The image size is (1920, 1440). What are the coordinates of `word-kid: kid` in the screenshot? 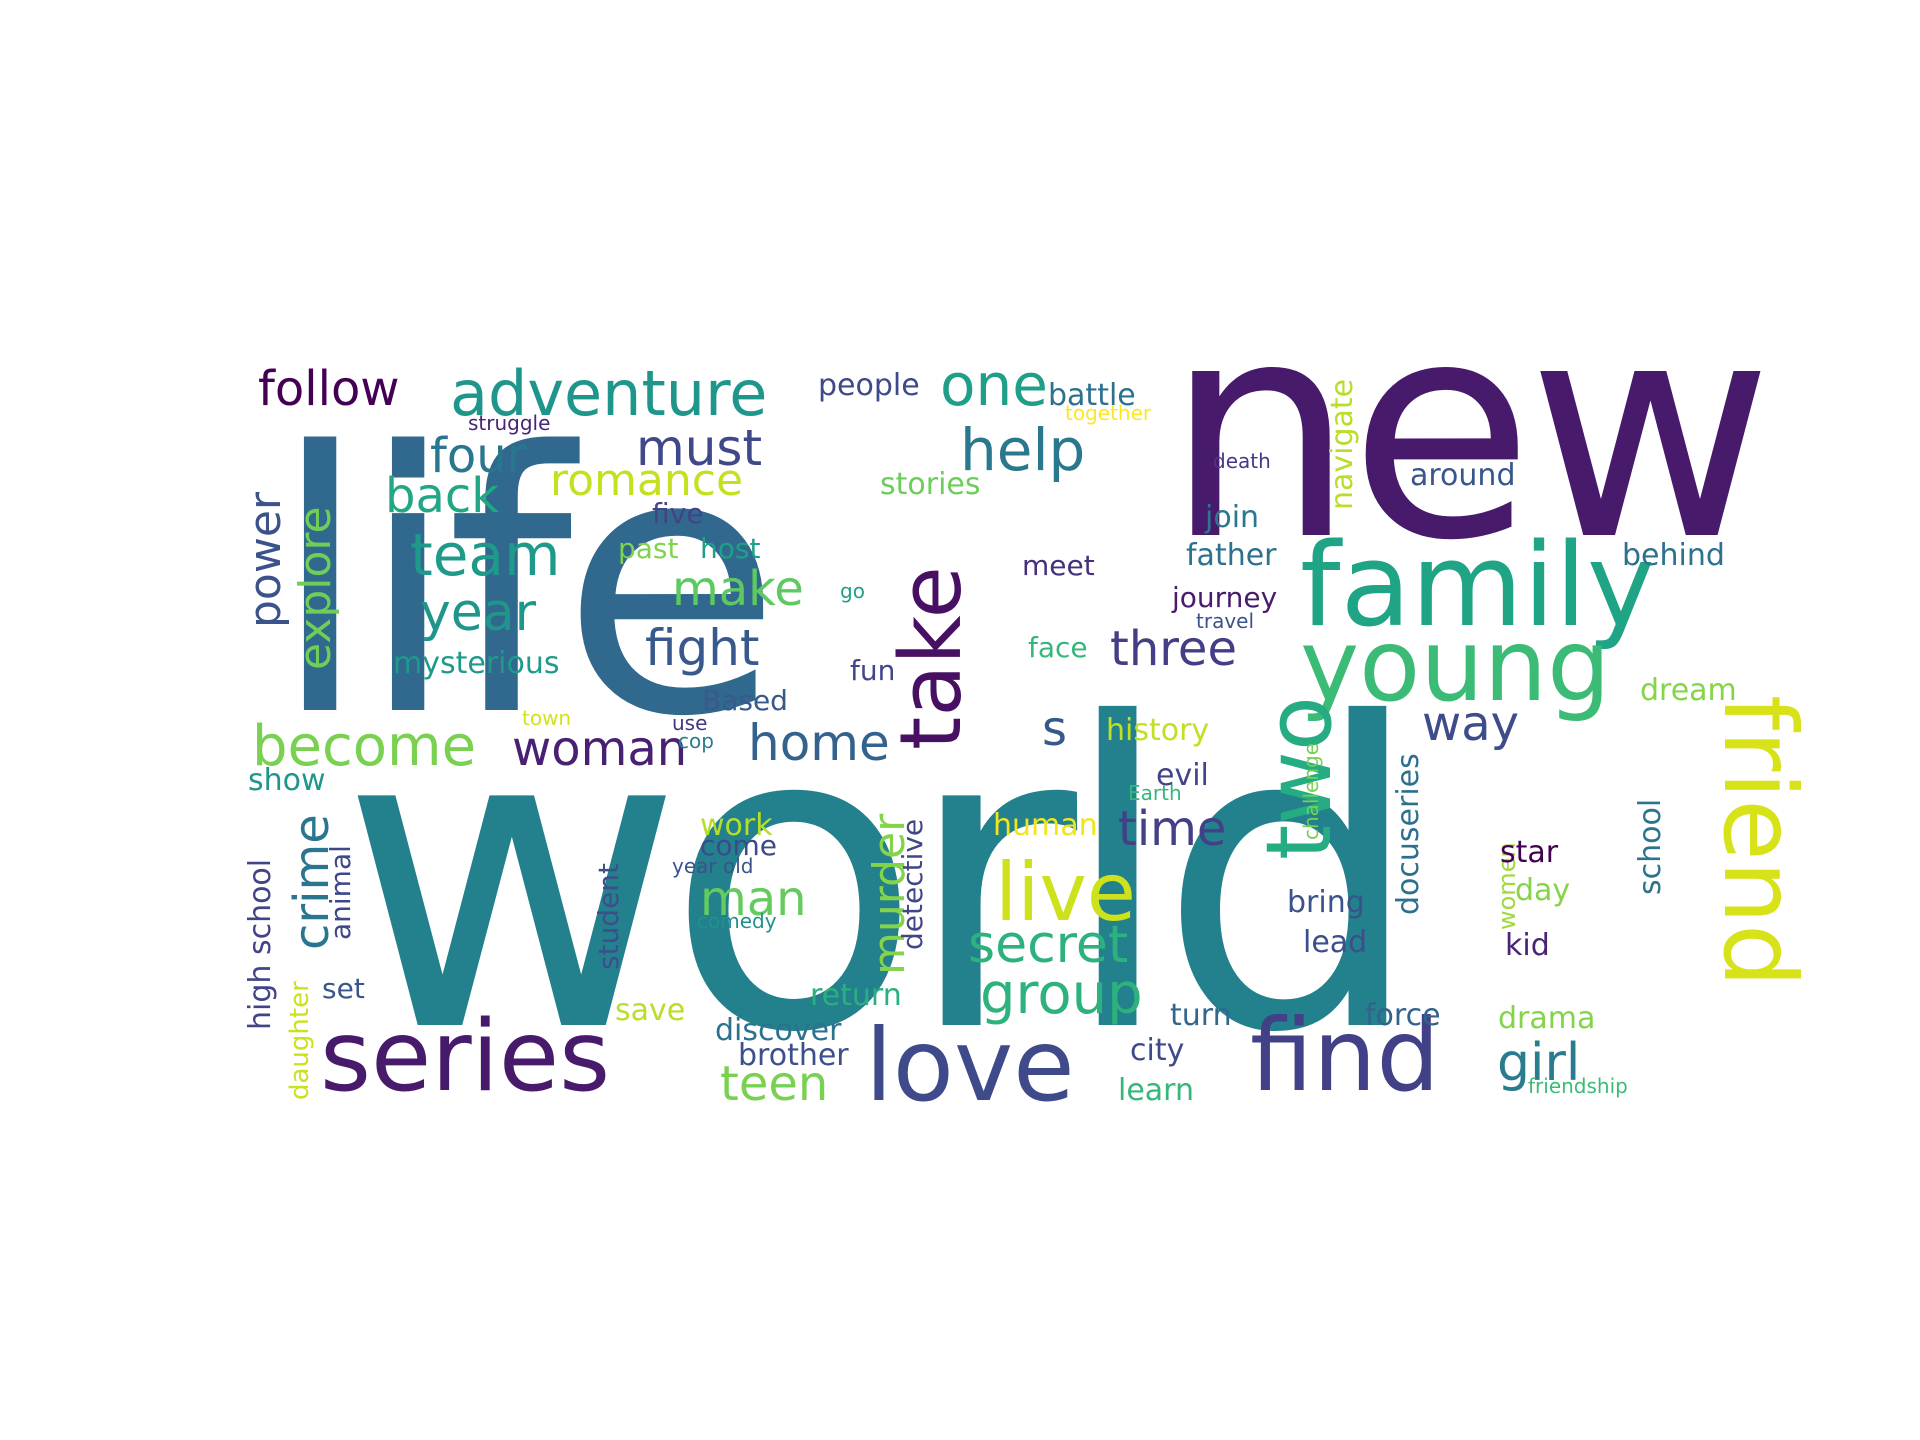 It's located at (1527, 945).